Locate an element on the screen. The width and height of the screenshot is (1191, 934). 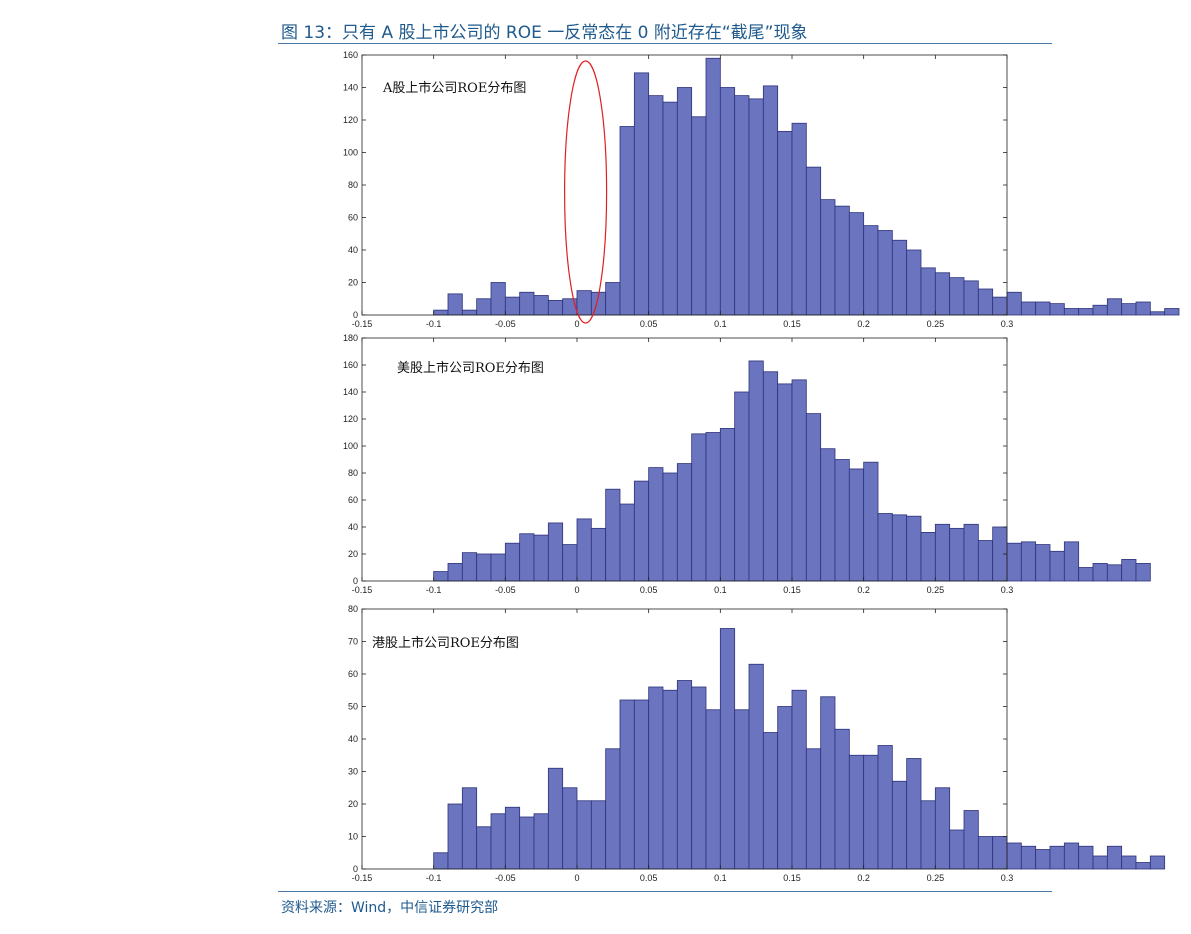
y-tick-label: 120 is located at coordinates (350, 419).